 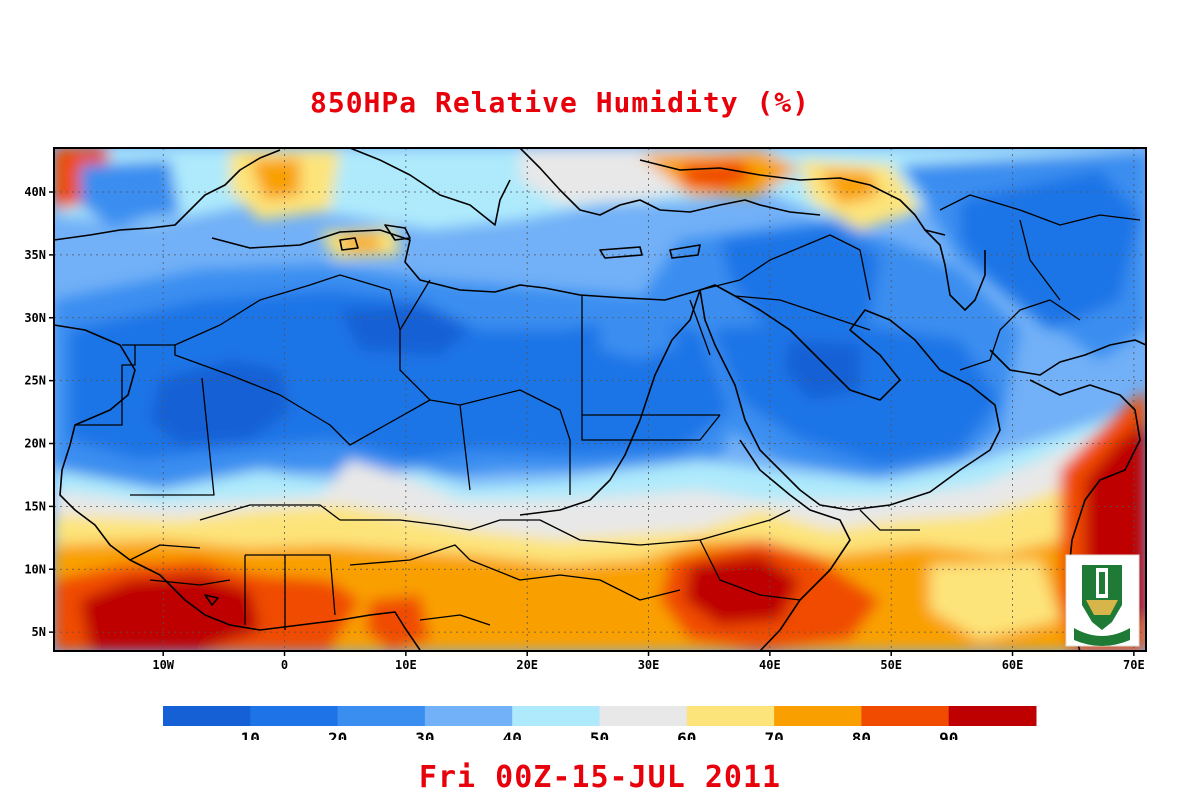 What do you see at coordinates (35, 381) in the screenshot?
I see `y-tick-label: 25N` at bounding box center [35, 381].